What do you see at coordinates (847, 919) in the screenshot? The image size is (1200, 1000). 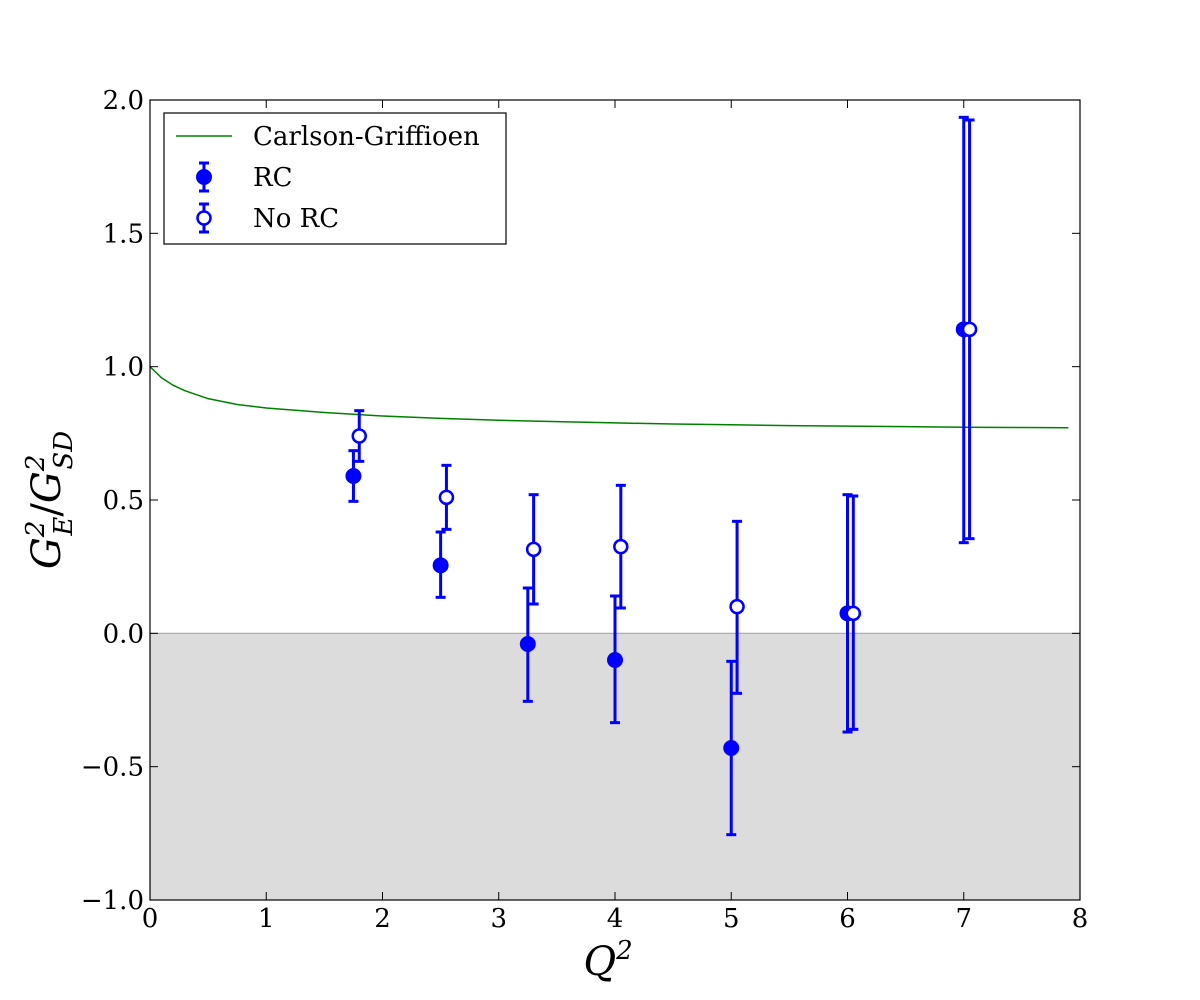 I see `x-tick-label: 6` at bounding box center [847, 919].